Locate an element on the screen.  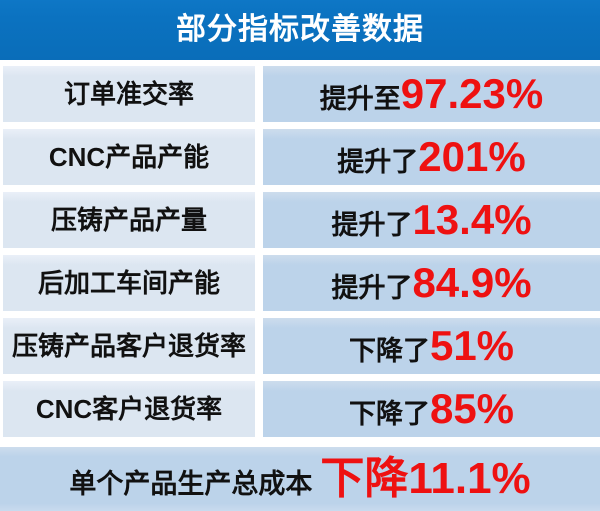
change-value: 85% is located at coordinates (472, 408).